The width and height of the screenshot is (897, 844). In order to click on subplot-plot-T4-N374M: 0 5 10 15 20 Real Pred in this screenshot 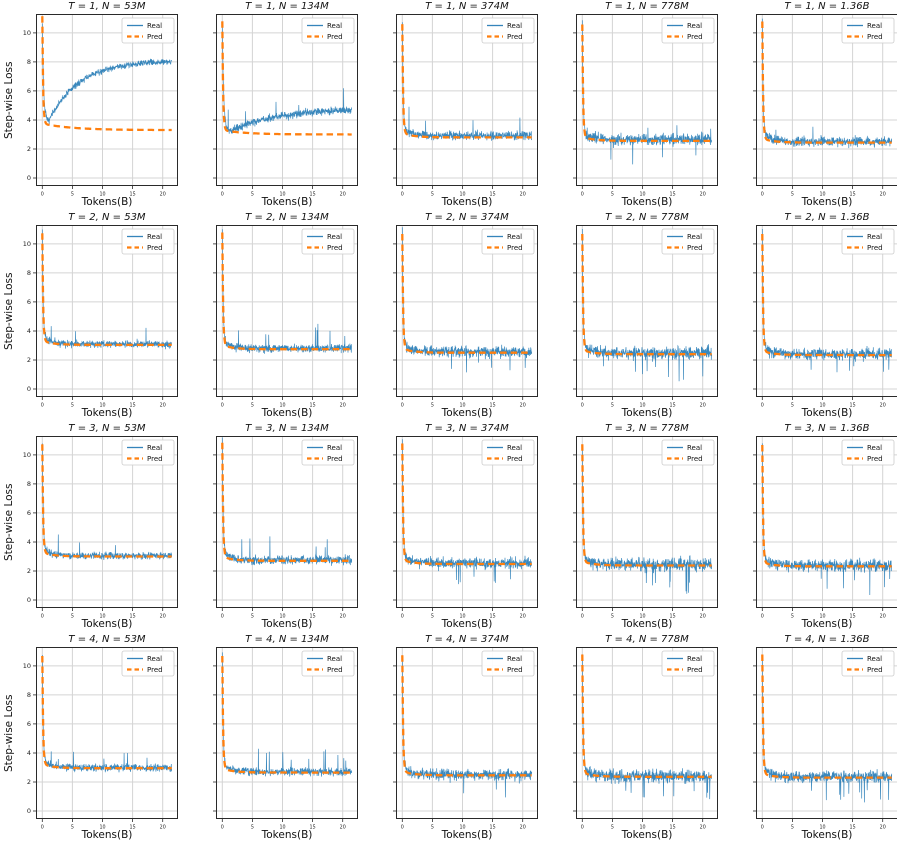, I will do `click(465, 739)`.